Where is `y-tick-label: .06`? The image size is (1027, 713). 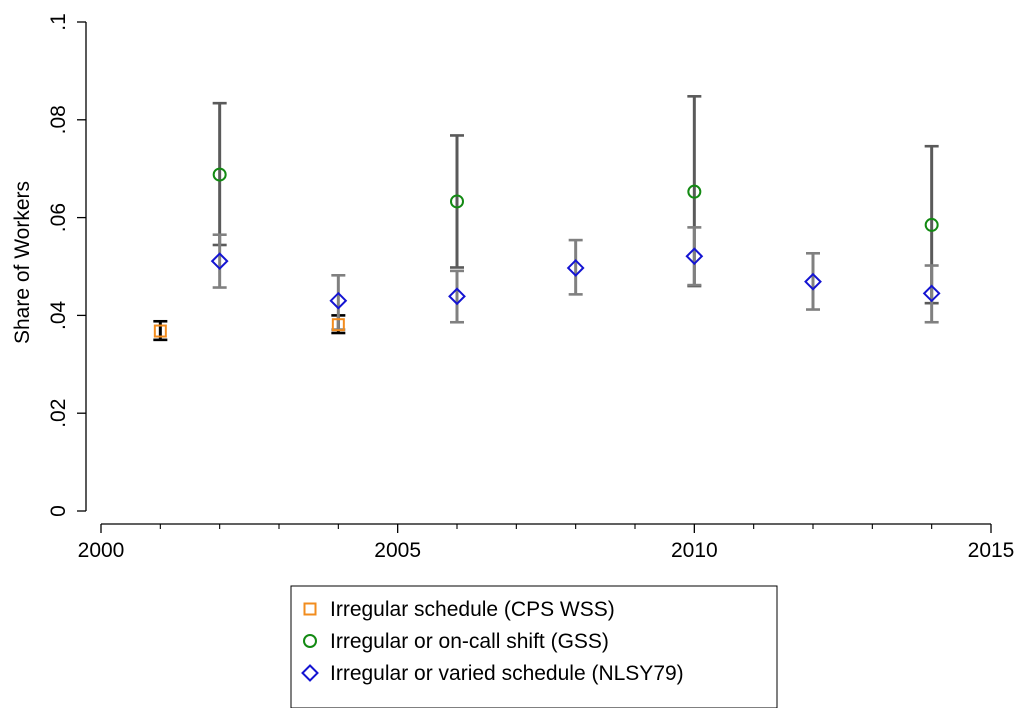
y-tick-label: .06 is located at coordinates (58, 217).